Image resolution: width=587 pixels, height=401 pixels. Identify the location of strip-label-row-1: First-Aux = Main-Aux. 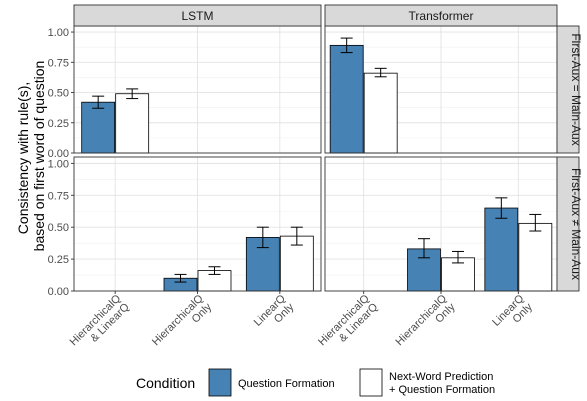
(576, 89).